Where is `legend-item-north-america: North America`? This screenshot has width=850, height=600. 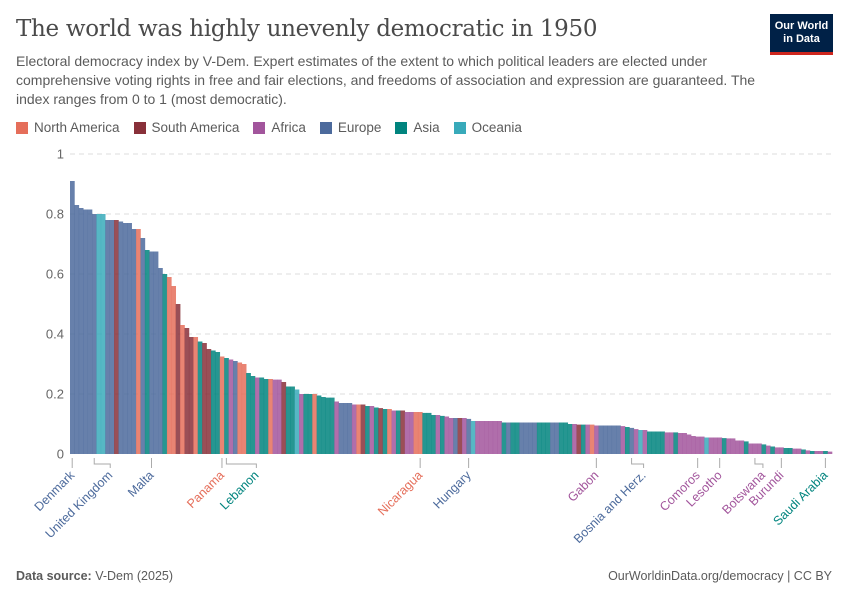
legend-item-north-america: North America is located at coordinates (68, 127).